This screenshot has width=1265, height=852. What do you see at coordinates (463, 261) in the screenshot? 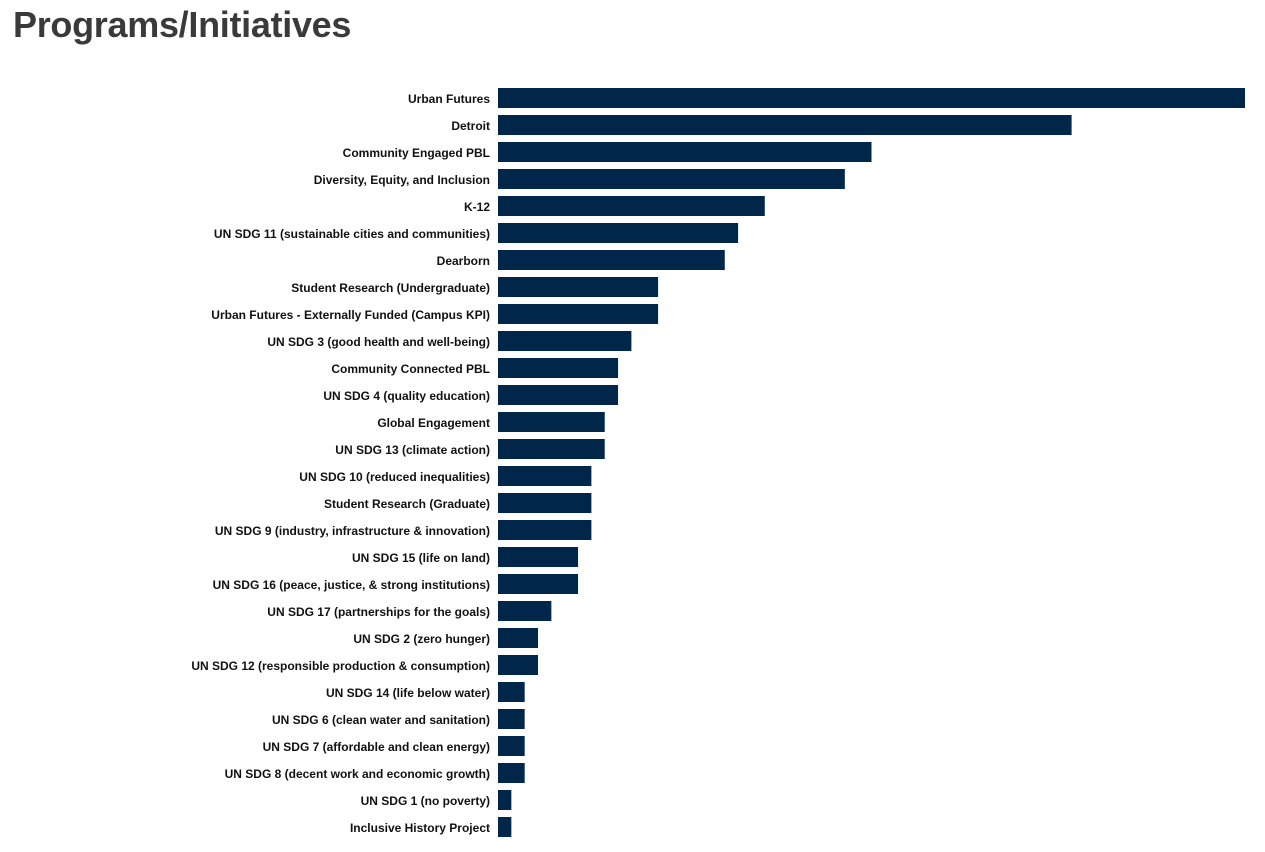
I see `category-label: Dearborn` at bounding box center [463, 261].